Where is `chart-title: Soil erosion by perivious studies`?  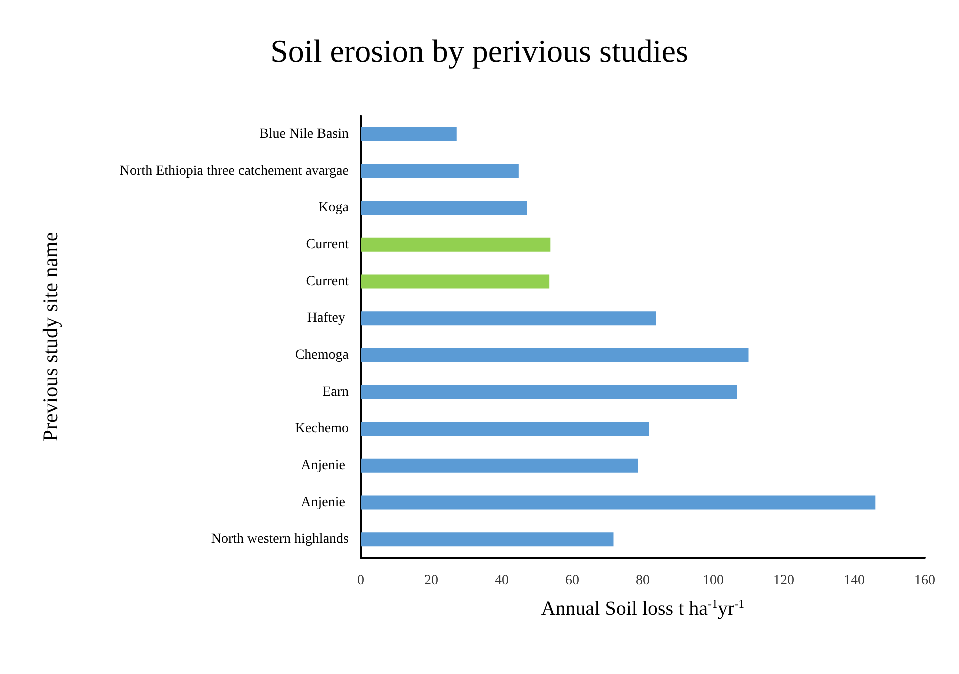 chart-title: Soil erosion by perivious studies is located at coordinates (479, 51).